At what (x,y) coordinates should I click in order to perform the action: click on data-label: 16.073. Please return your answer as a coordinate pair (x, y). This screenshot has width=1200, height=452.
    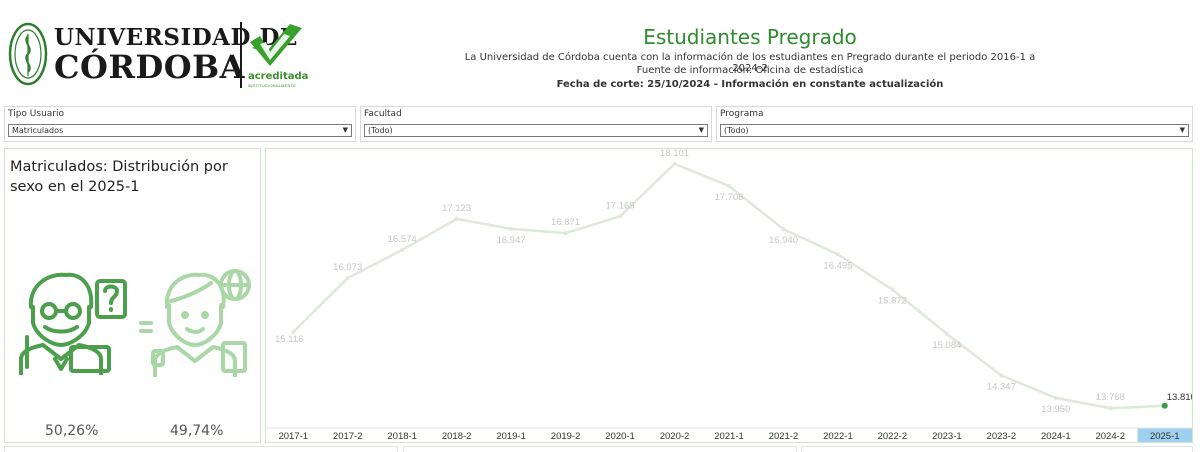
    Looking at the image, I should click on (347, 267).